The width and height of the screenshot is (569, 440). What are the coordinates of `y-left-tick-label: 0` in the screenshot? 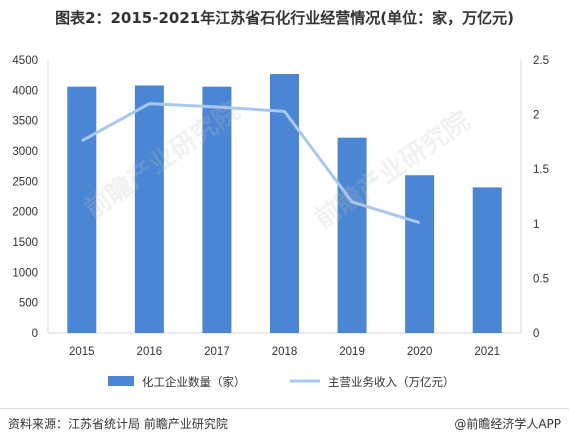 It's located at (35, 334).